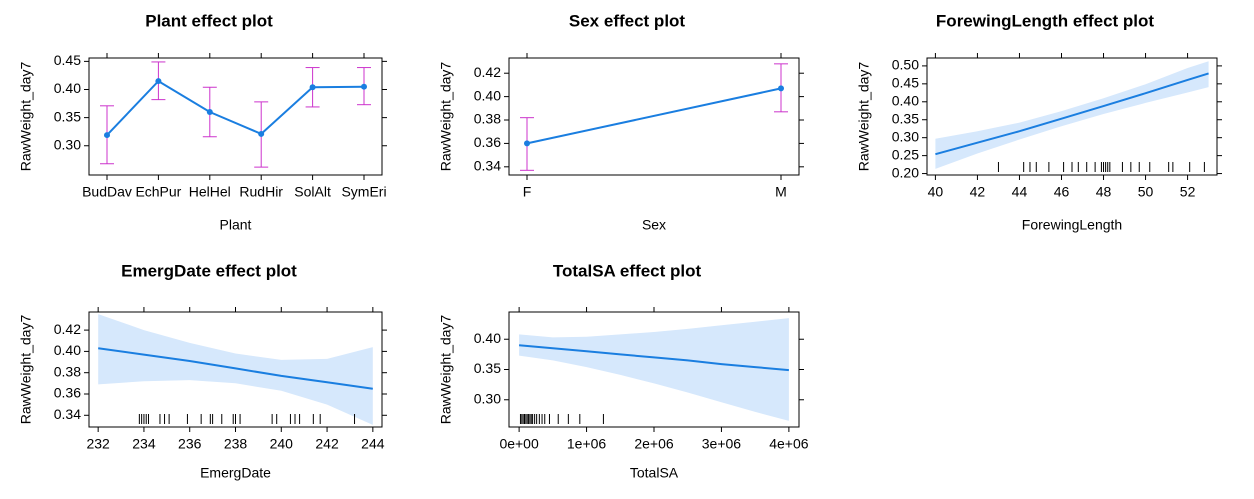 This screenshot has width=1254, height=499. What do you see at coordinates (282, 444) in the screenshot?
I see `x-tick-label: 240` at bounding box center [282, 444].